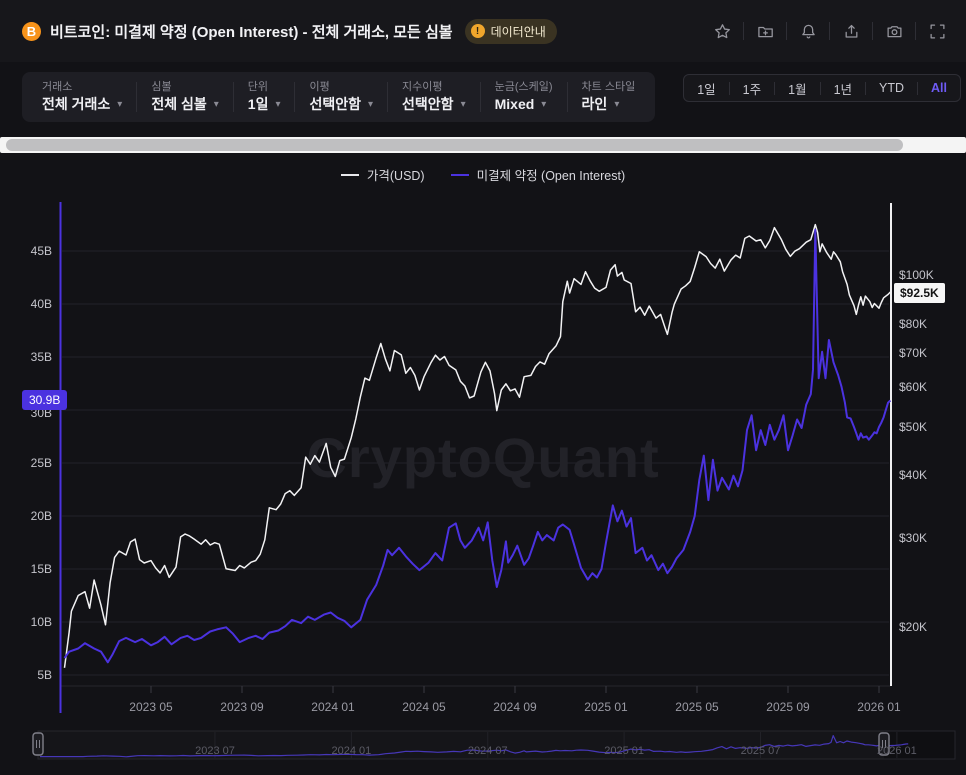  What do you see at coordinates (913, 353) in the screenshot?
I see `y-axis-right-label: $70K` at bounding box center [913, 353].